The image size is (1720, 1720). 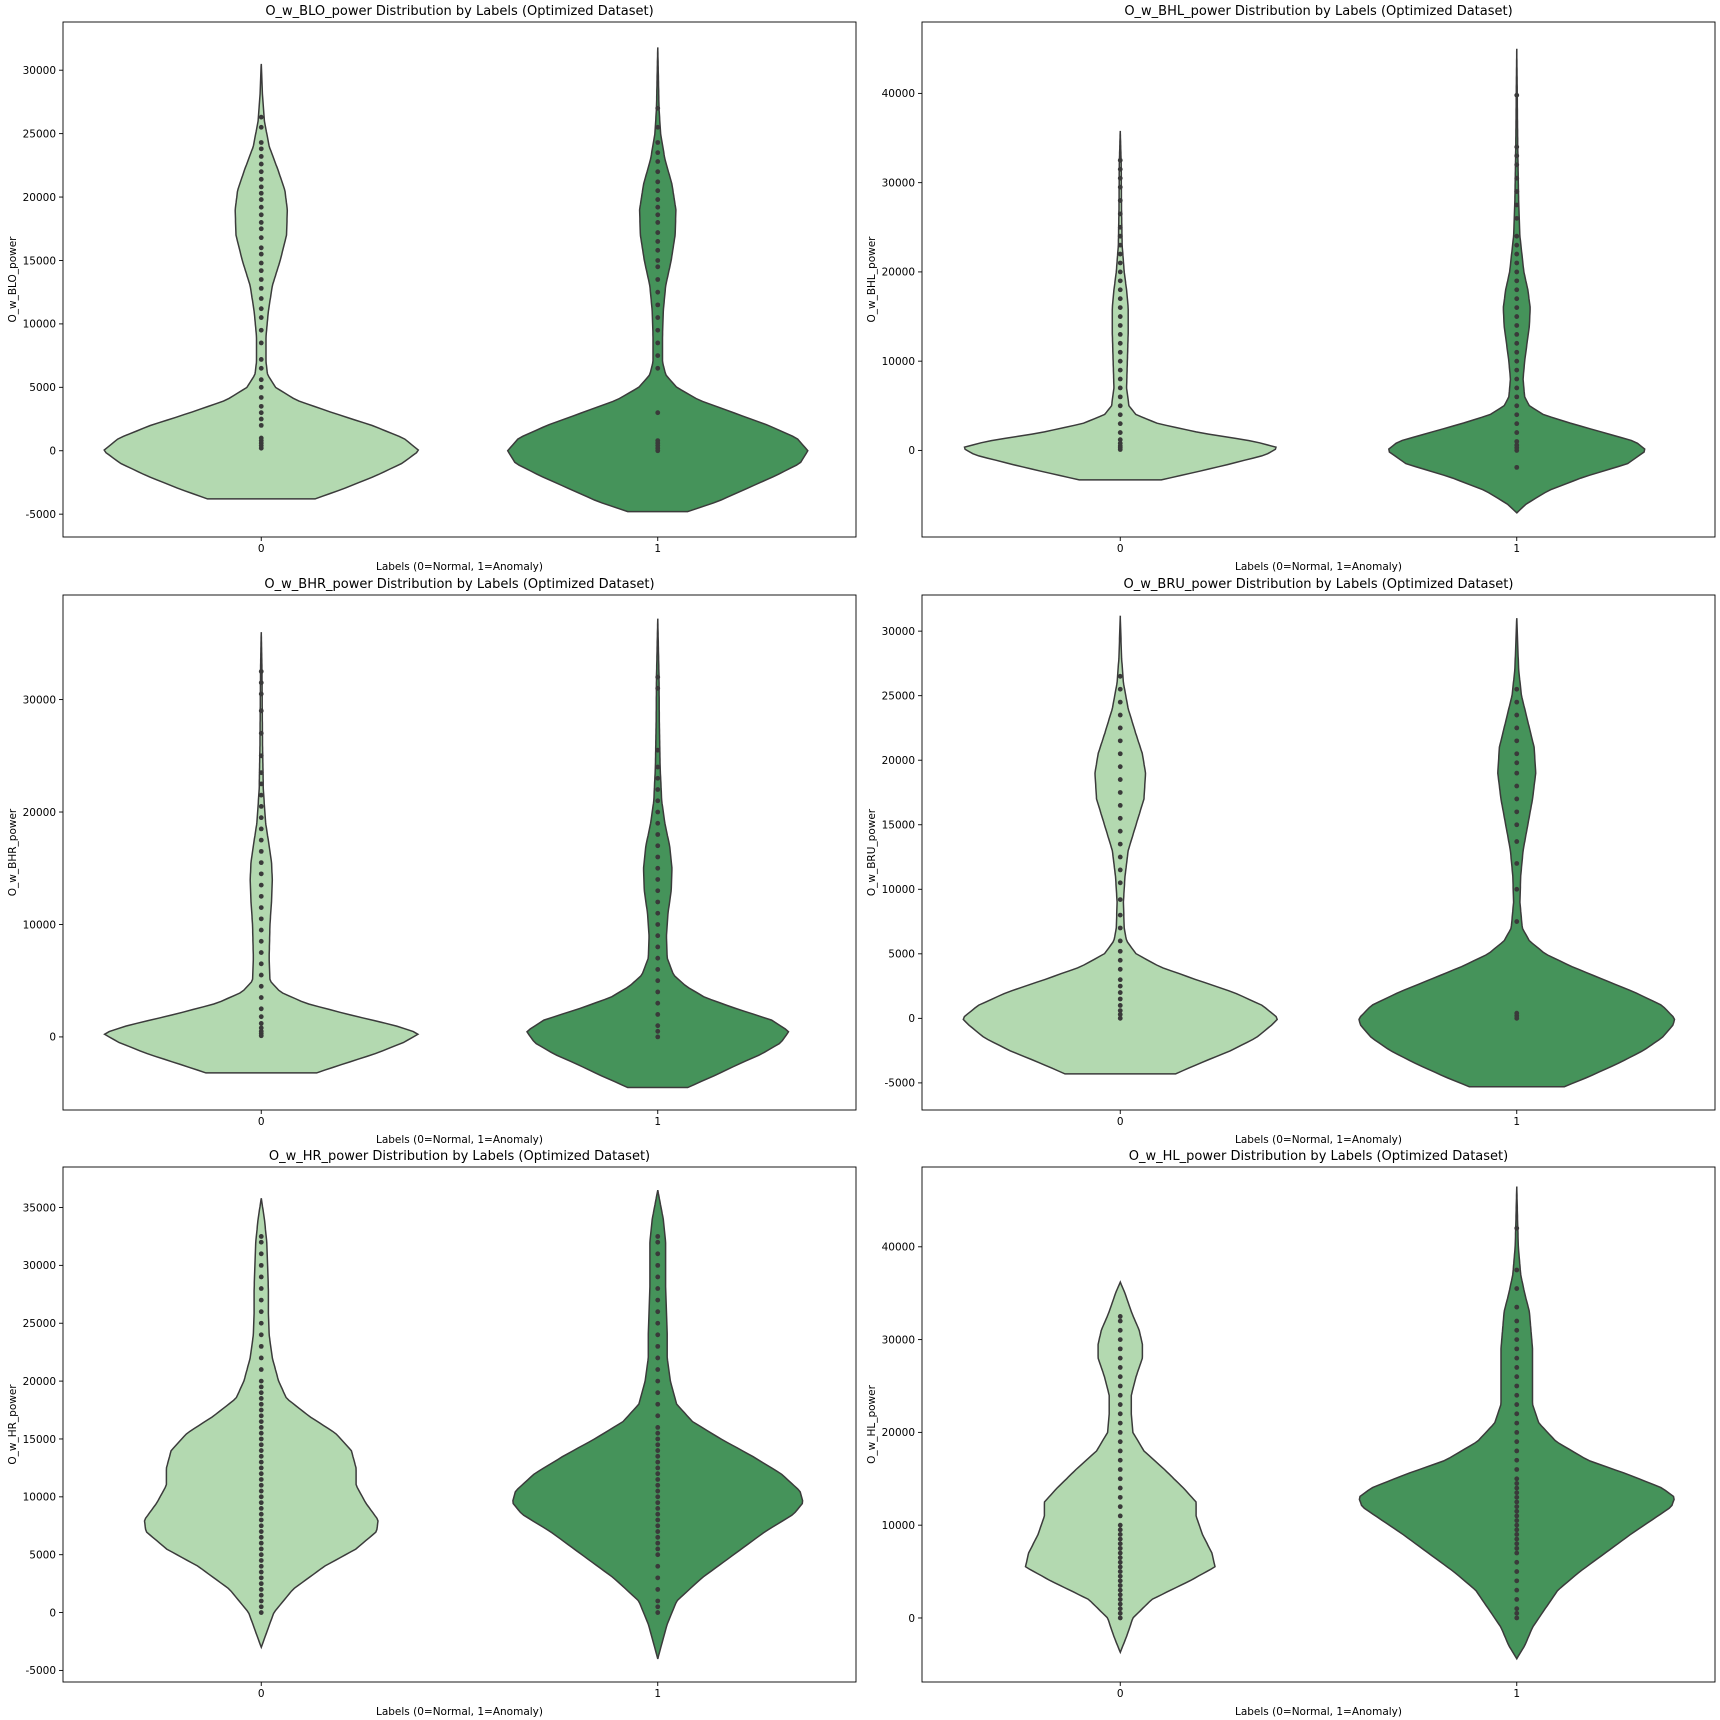 I want to click on y-tick-label: 30000, so click(x=39, y=700).